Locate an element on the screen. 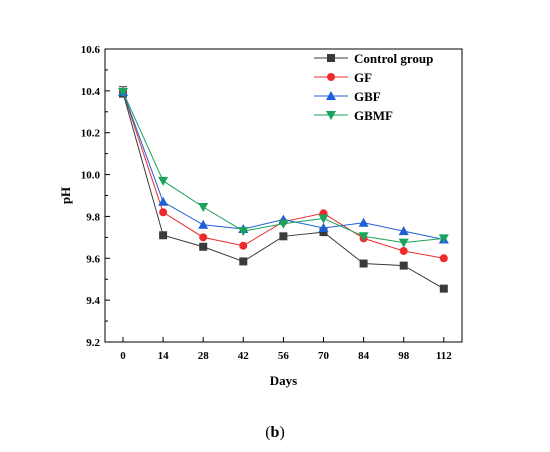 This screenshot has height=452, width=550. y-tick-label: 10.6 is located at coordinates (91, 50).